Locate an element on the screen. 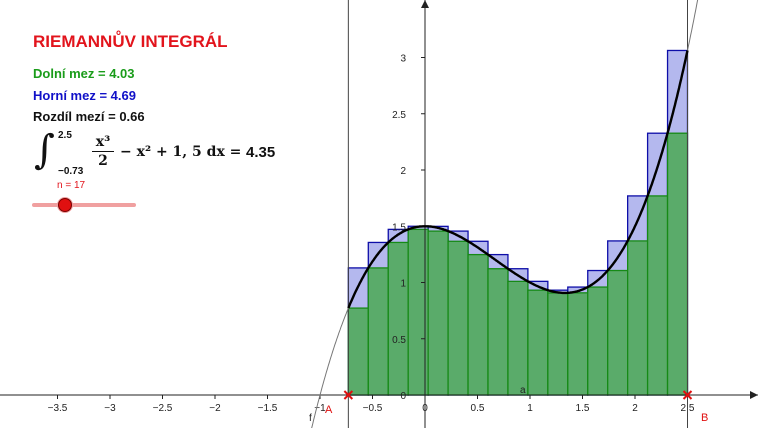 This screenshot has height=428, width=758. x-tick-label: −2.5 is located at coordinates (163, 408).